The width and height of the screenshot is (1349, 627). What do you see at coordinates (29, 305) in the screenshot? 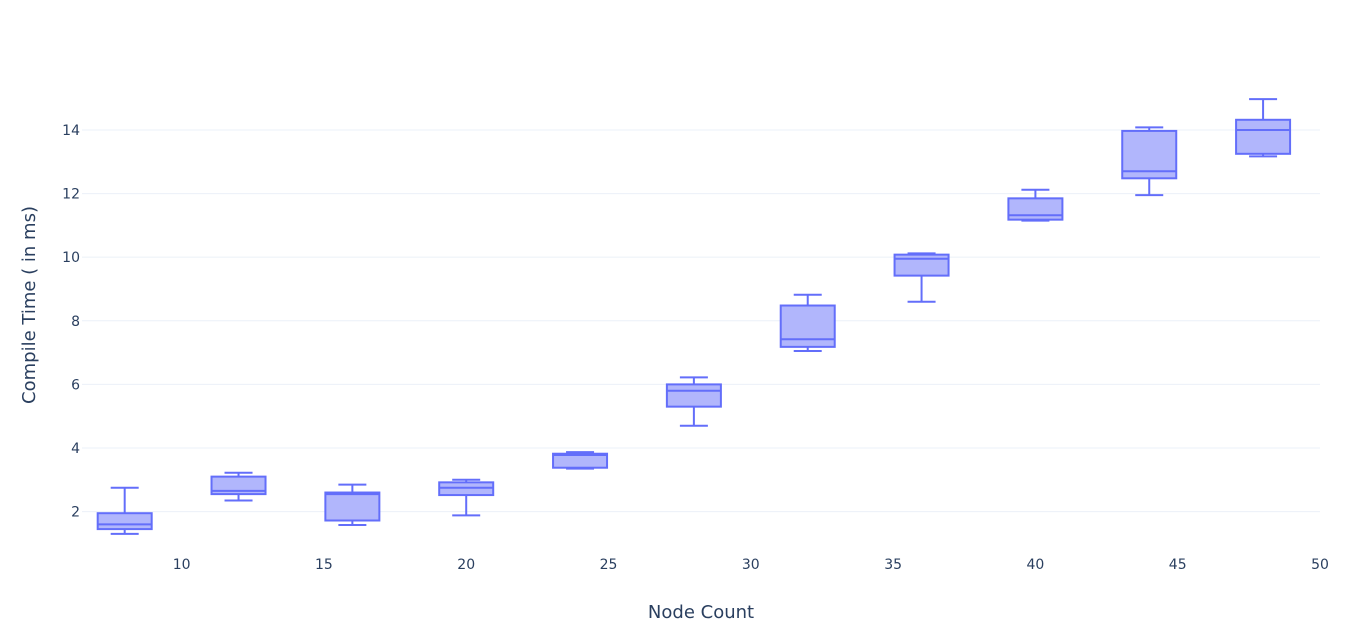
I see `y-axis-title: Compile Time ( in ms)` at bounding box center [29, 305].